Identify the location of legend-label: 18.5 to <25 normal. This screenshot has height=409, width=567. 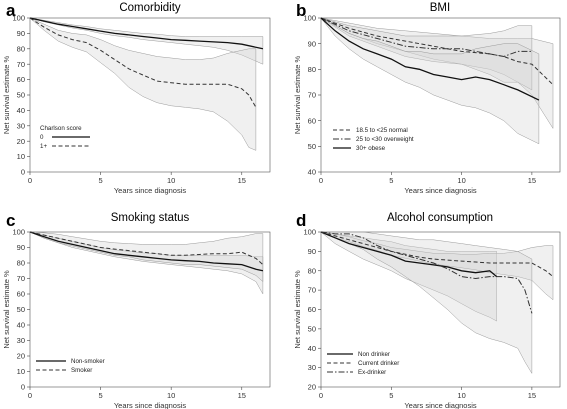
(382, 130).